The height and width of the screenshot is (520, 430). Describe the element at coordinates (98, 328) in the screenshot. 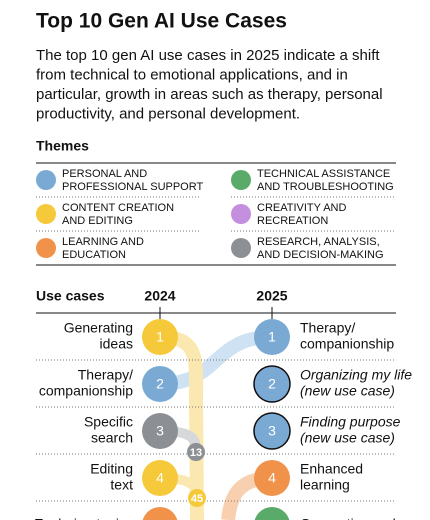

I see `use-case-label: Generating` at that location.